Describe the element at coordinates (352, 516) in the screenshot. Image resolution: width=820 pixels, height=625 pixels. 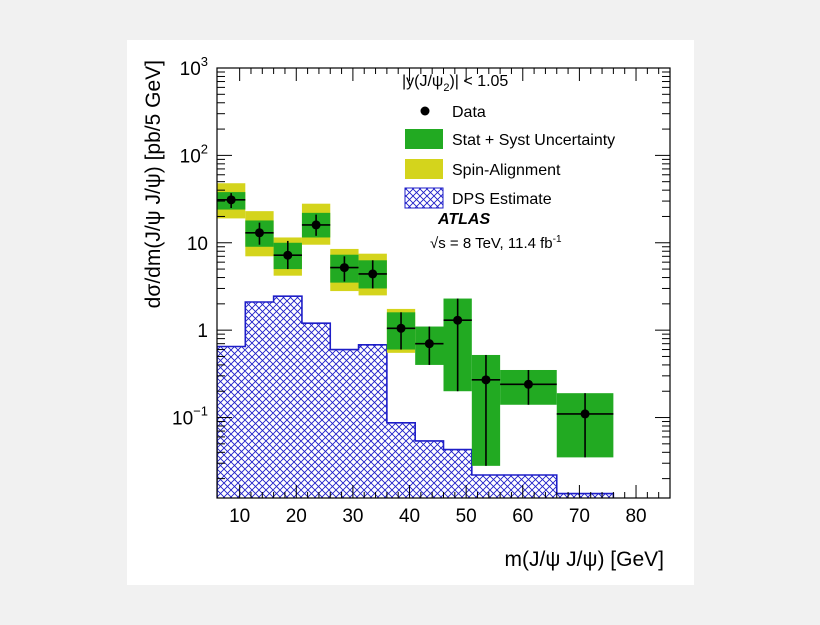
I see `x-tick-label: 30` at that location.